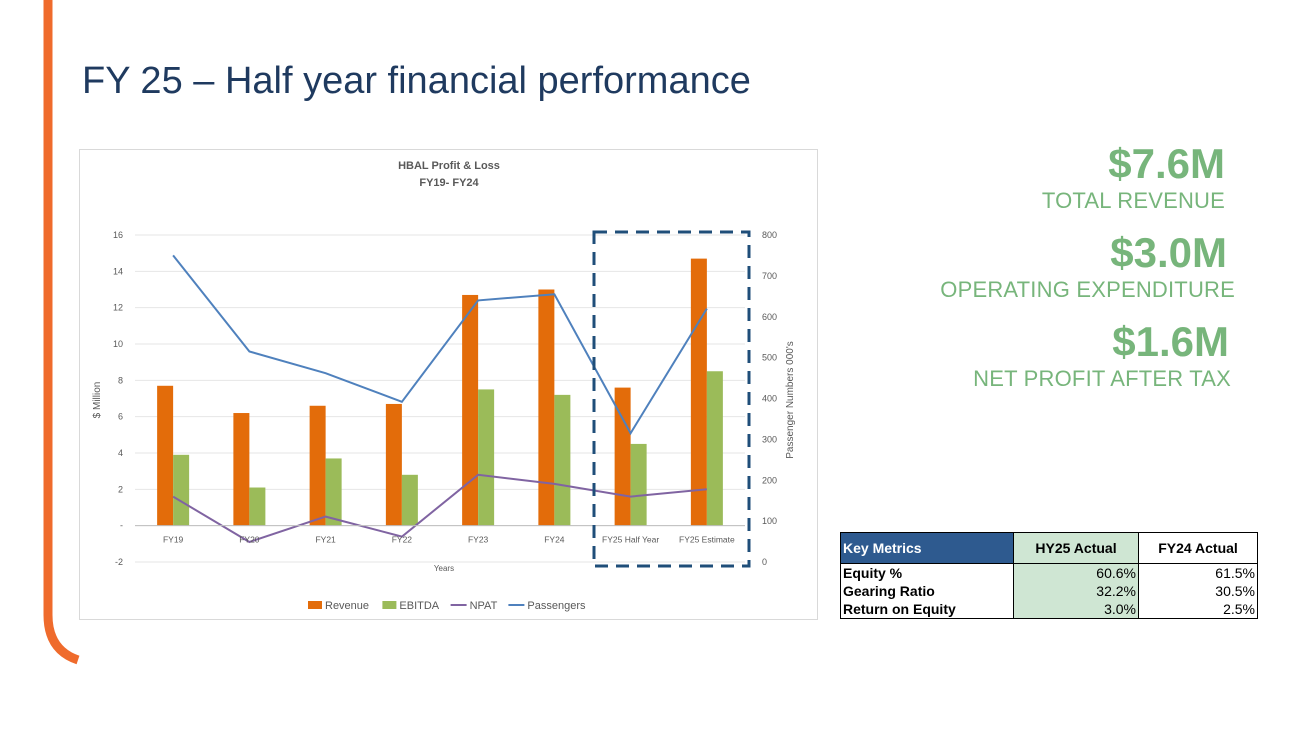  I want to click on stat-value: $7.6M, so click(1166, 163).